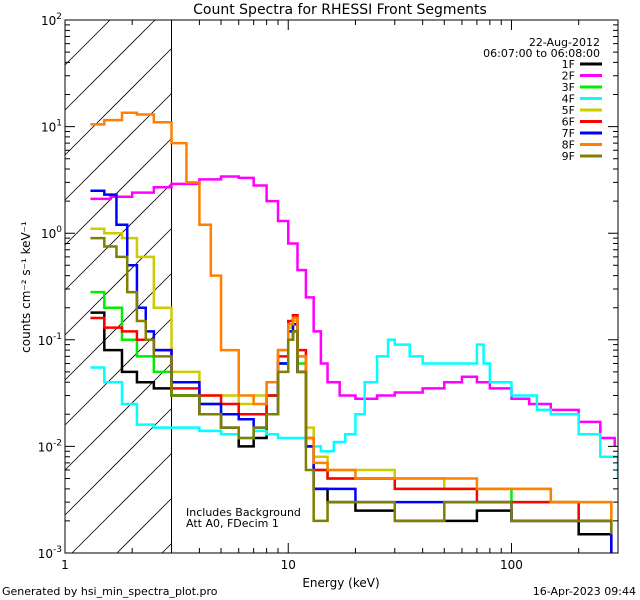 The image size is (640, 600). Describe the element at coordinates (564, 42) in the screenshot. I see `date-label: 22-Aug-2012` at that location.